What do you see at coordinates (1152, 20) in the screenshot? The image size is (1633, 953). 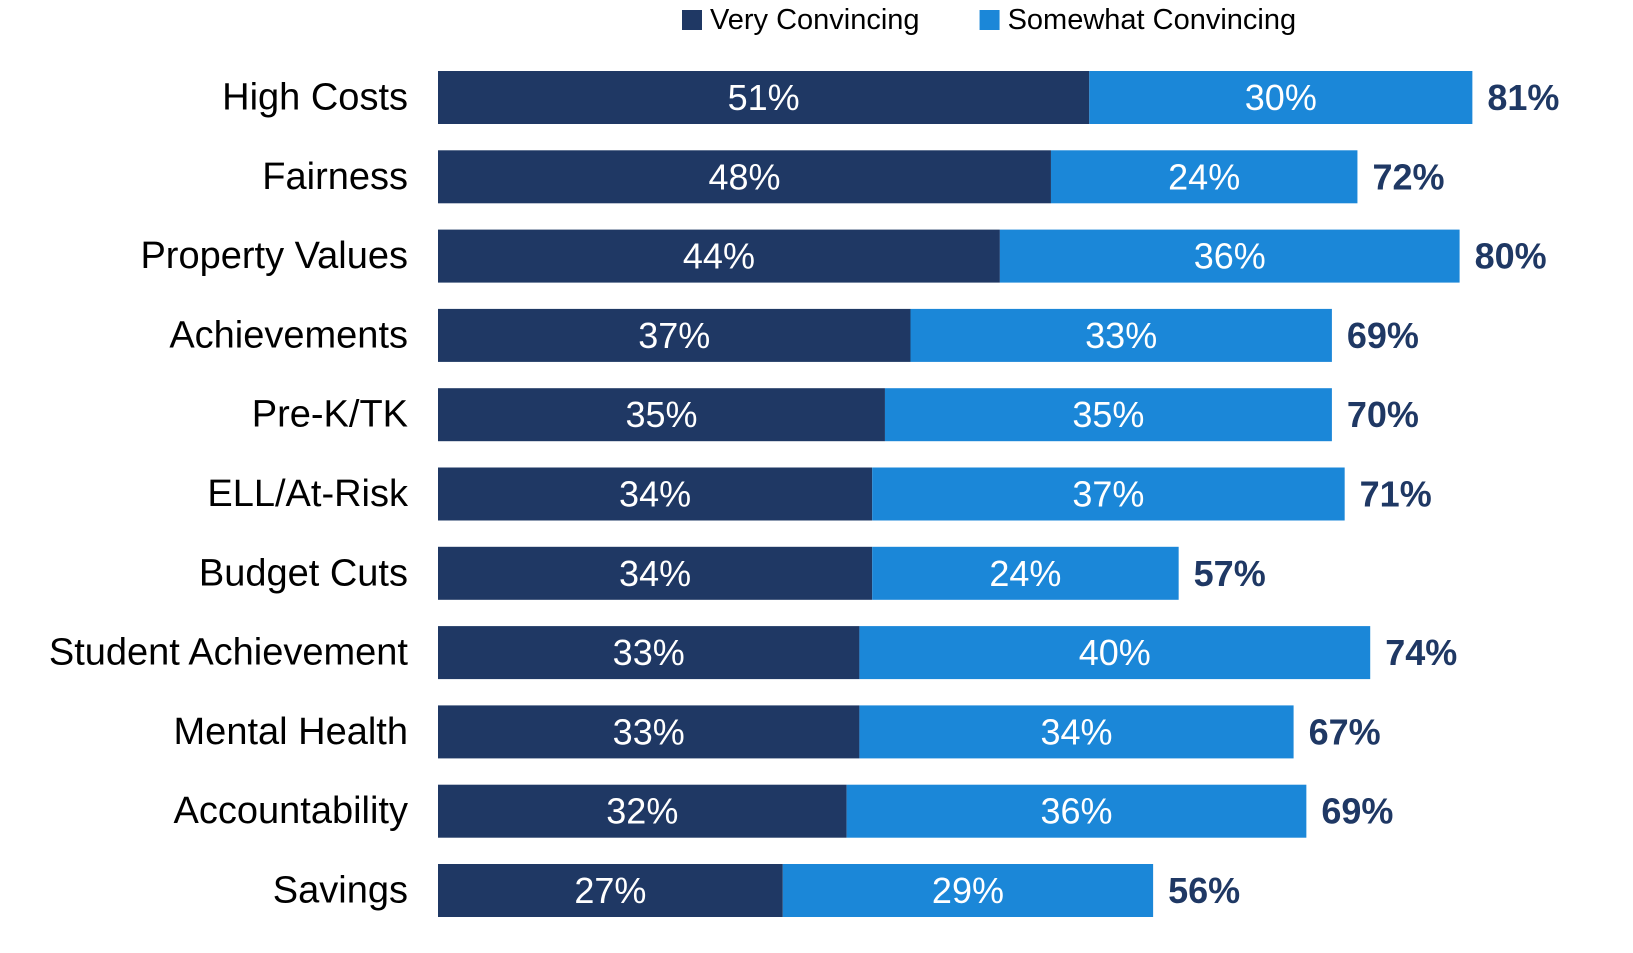 I see `legend-label: Somewhat Convincing` at bounding box center [1152, 20].